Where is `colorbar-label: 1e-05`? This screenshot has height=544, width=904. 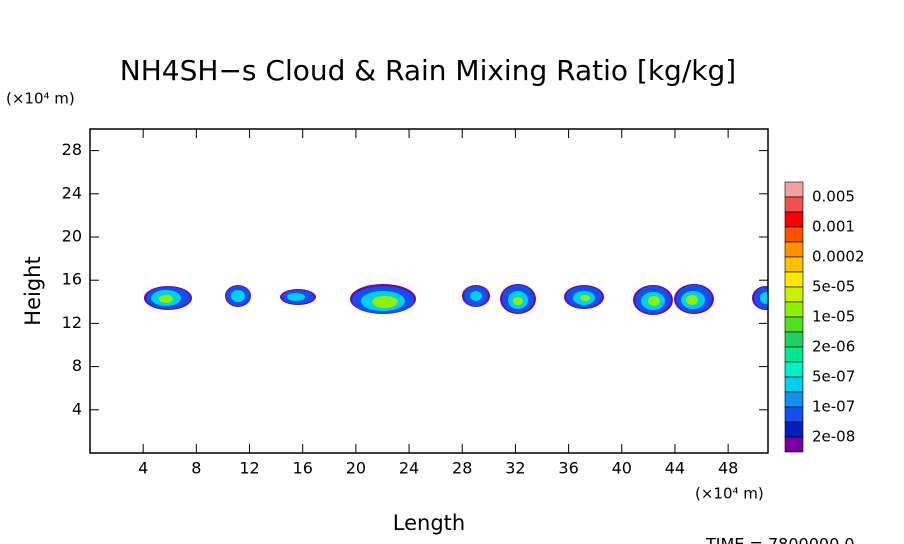
colorbar-label: 1e-05 is located at coordinates (833, 317).